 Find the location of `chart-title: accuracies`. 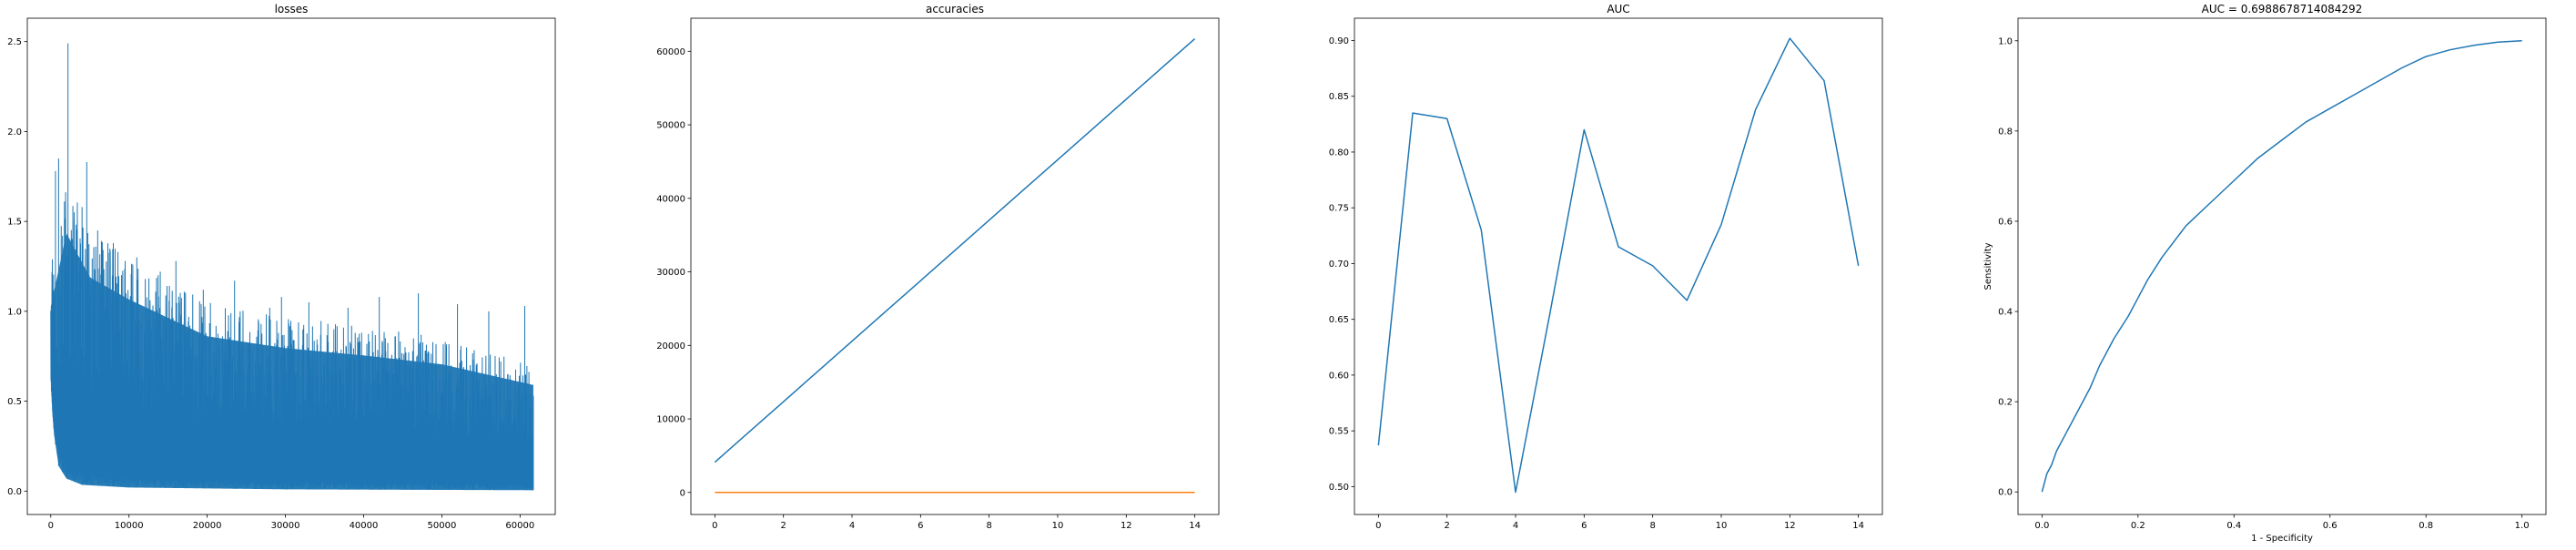

chart-title: accuracies is located at coordinates (955, 9).